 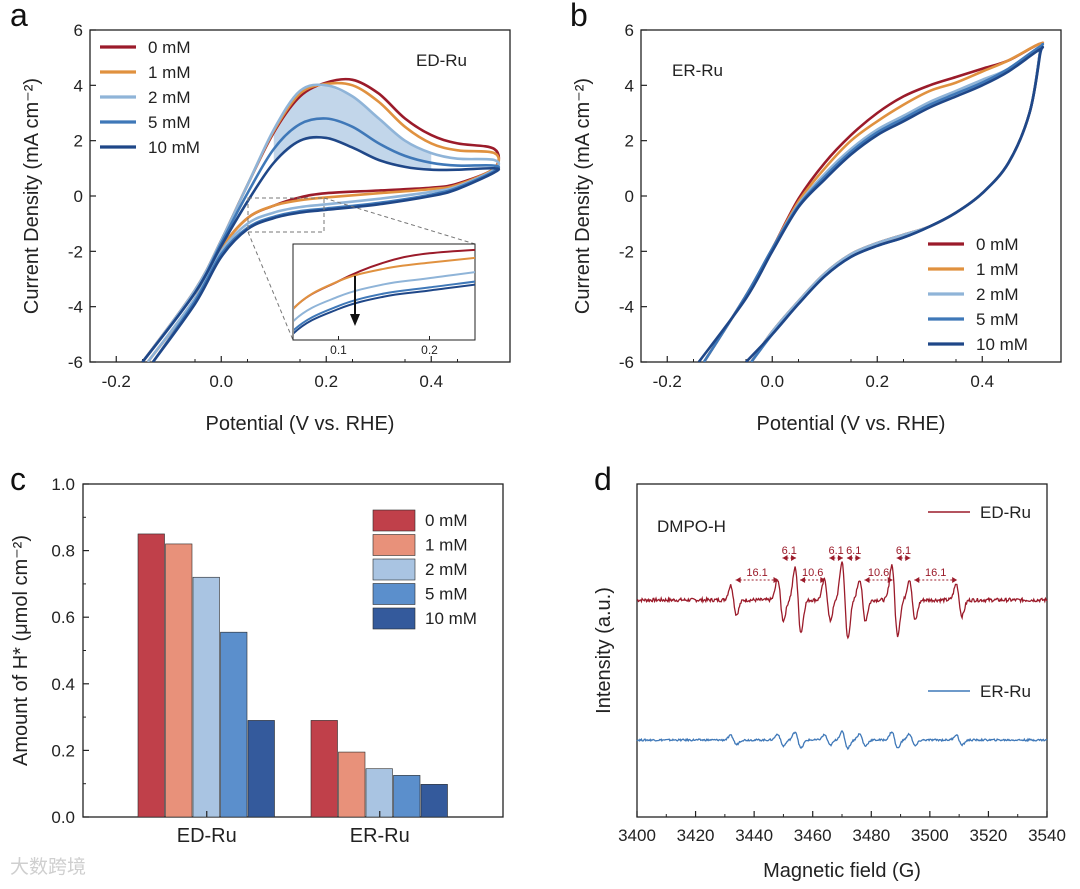 What do you see at coordinates (667, 381) in the screenshot?
I see `x-tick-label: -0.2` at bounding box center [667, 381].